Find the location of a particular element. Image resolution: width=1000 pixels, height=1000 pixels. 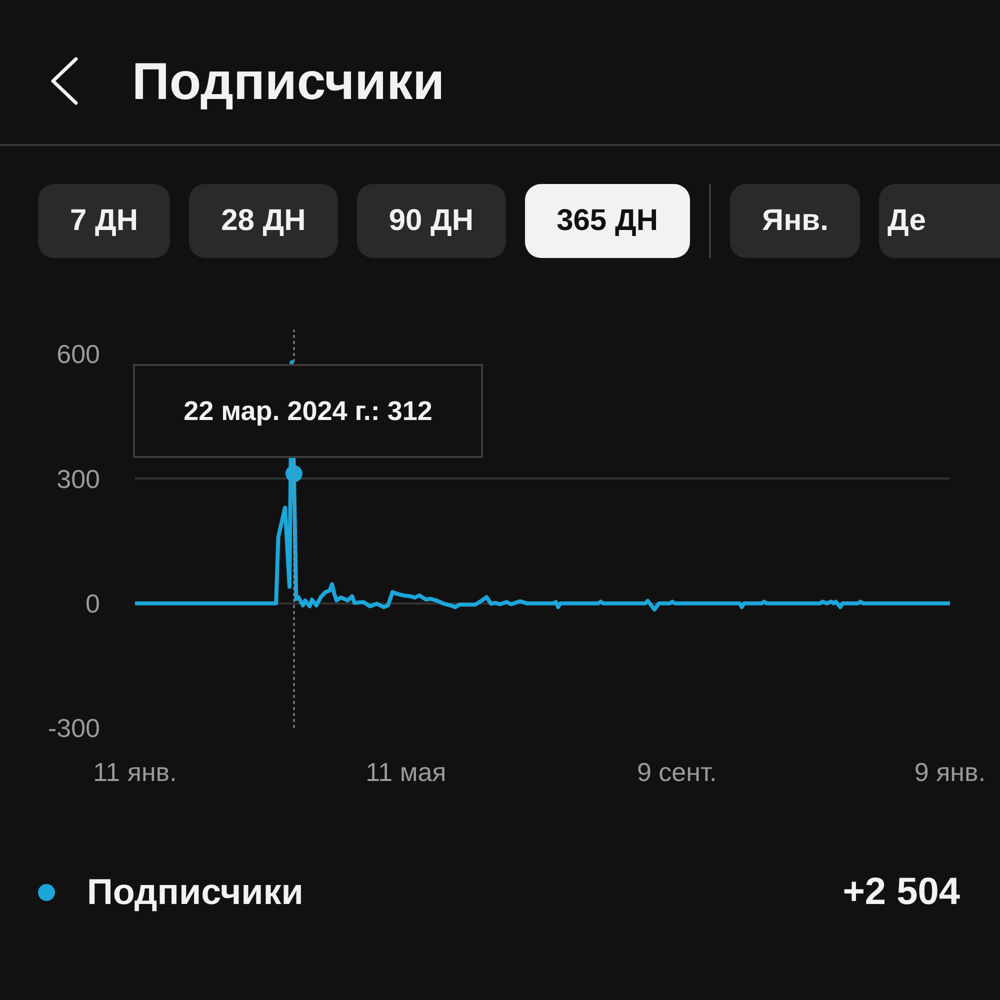

x-tick-label: 11 янв. is located at coordinates (135, 772).